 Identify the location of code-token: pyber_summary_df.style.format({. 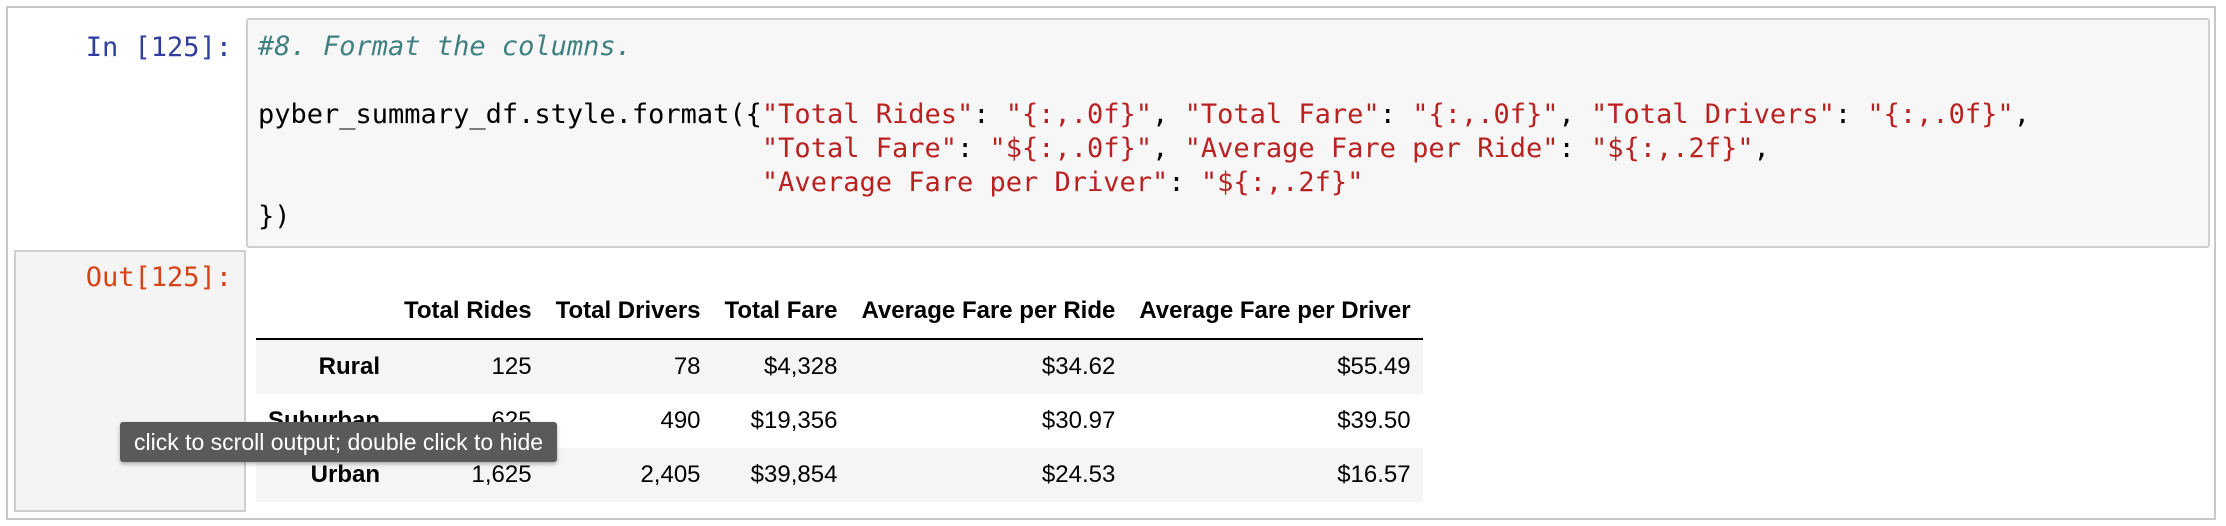
(510, 114).